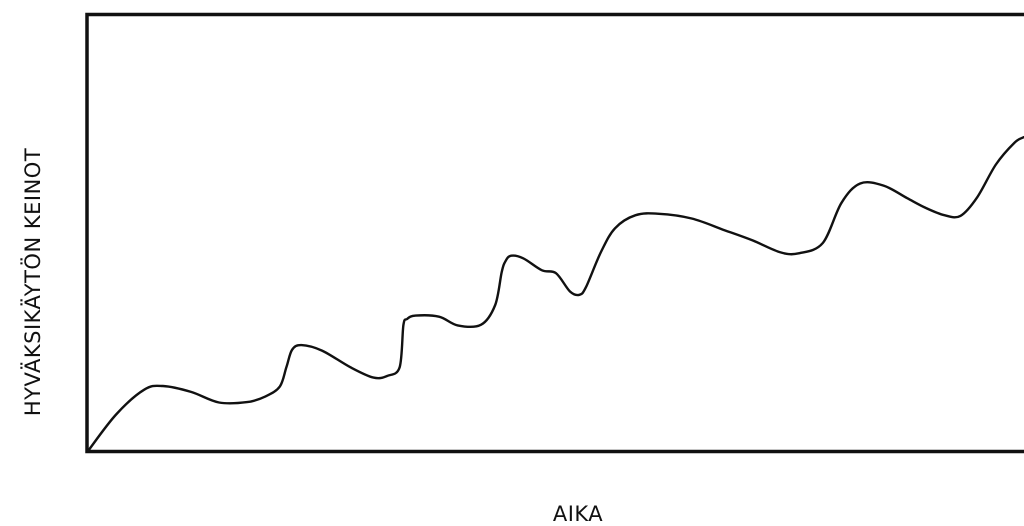  Describe the element at coordinates (32, 282) in the screenshot. I see `y-axis-label: HYVÄKSIKÄYTÖN KEINOT` at that location.